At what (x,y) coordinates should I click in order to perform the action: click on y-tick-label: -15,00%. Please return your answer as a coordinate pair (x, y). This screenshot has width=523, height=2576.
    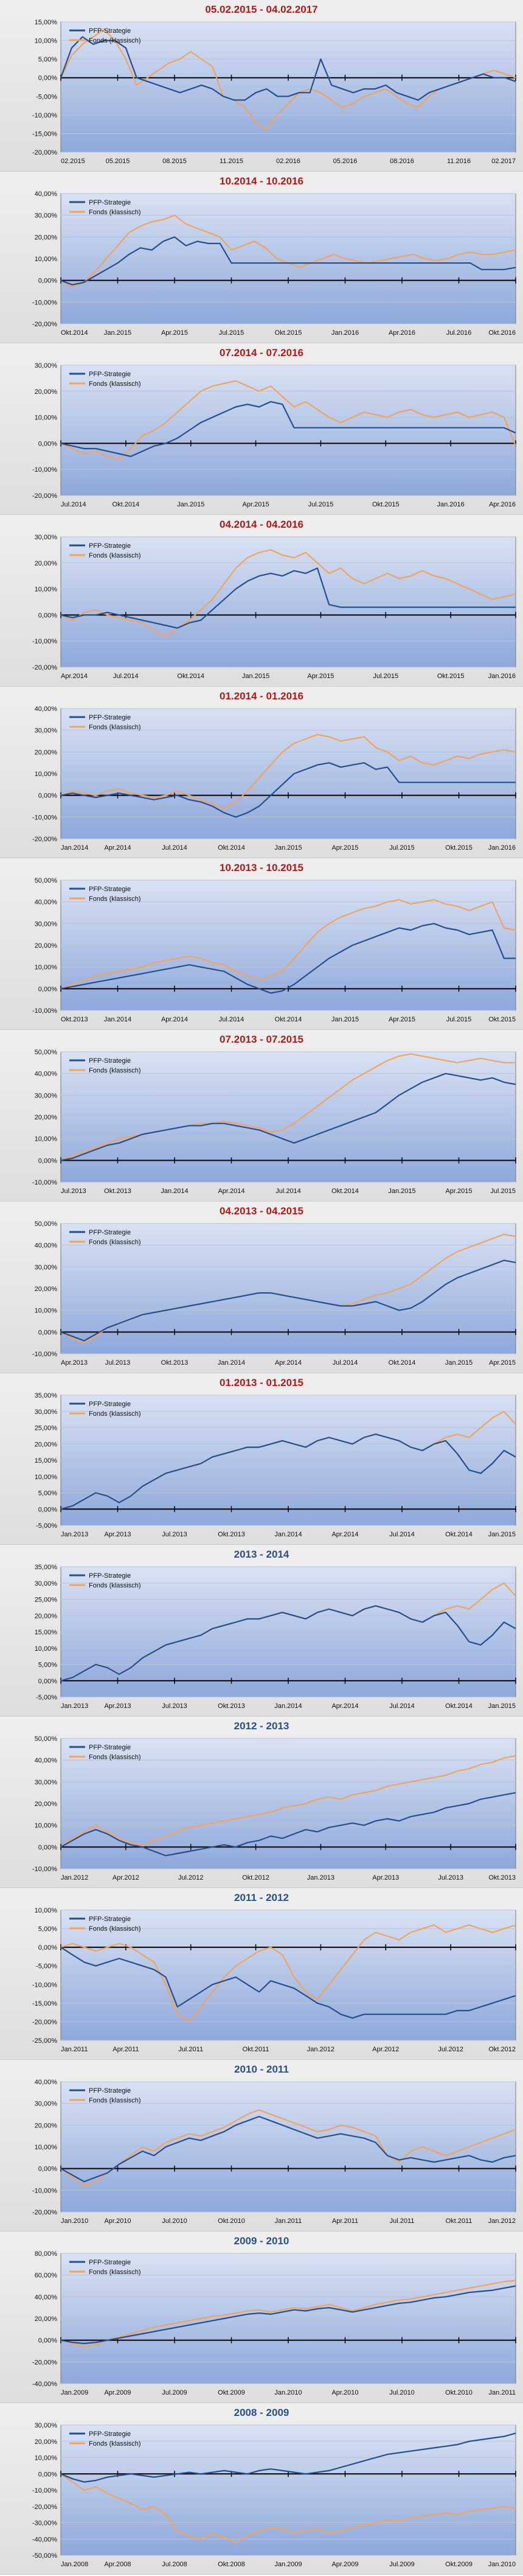
    Looking at the image, I should click on (45, 134).